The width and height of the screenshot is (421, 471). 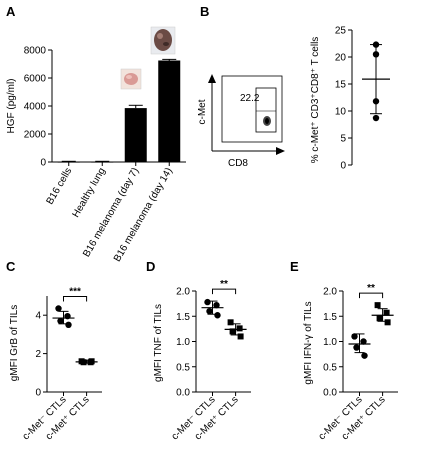 I want to click on flow-cytometry-plot: c-Met CD8 22.2, so click(x=241, y=121).